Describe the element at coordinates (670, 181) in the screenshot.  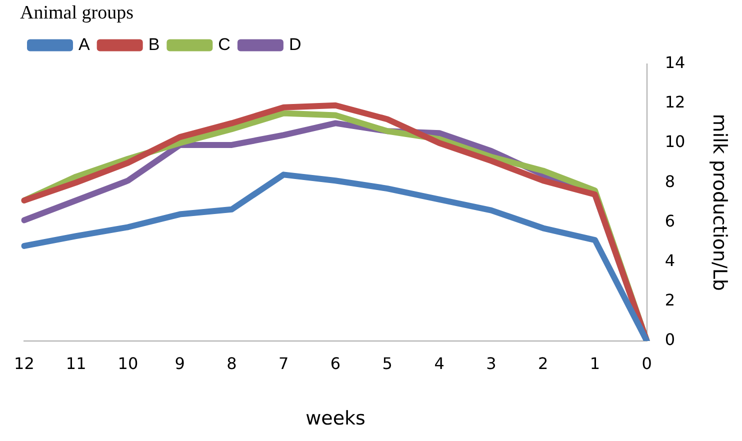
I see `y-tick-label: 8` at that location.